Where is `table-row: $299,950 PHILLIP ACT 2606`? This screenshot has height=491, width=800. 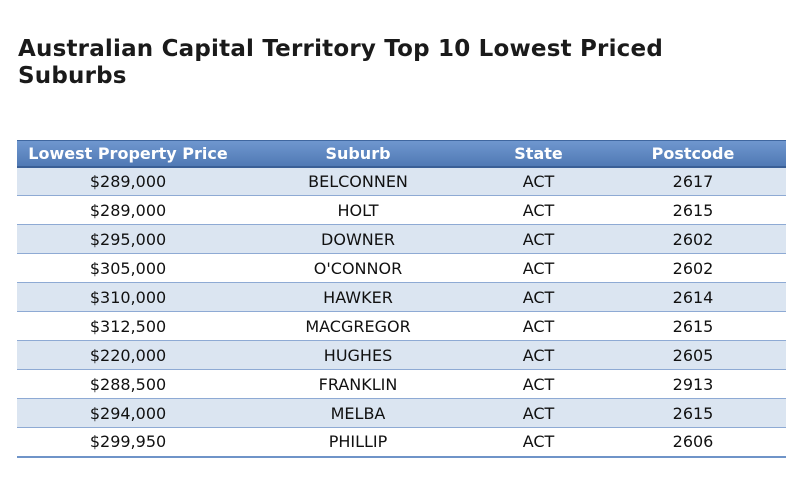 table-row: $299,950 PHILLIP ACT 2606 is located at coordinates (401, 442).